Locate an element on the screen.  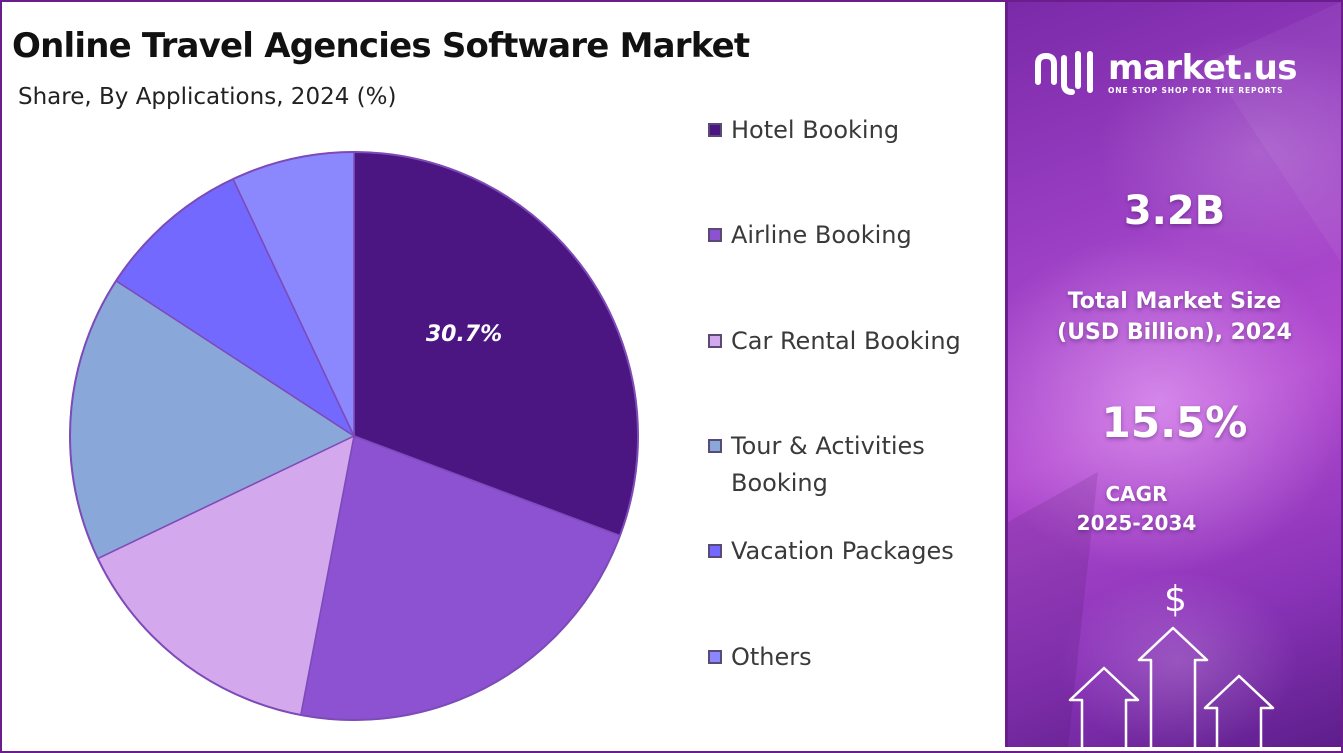
legend-label: Airline Booking is located at coordinates (856, 235).